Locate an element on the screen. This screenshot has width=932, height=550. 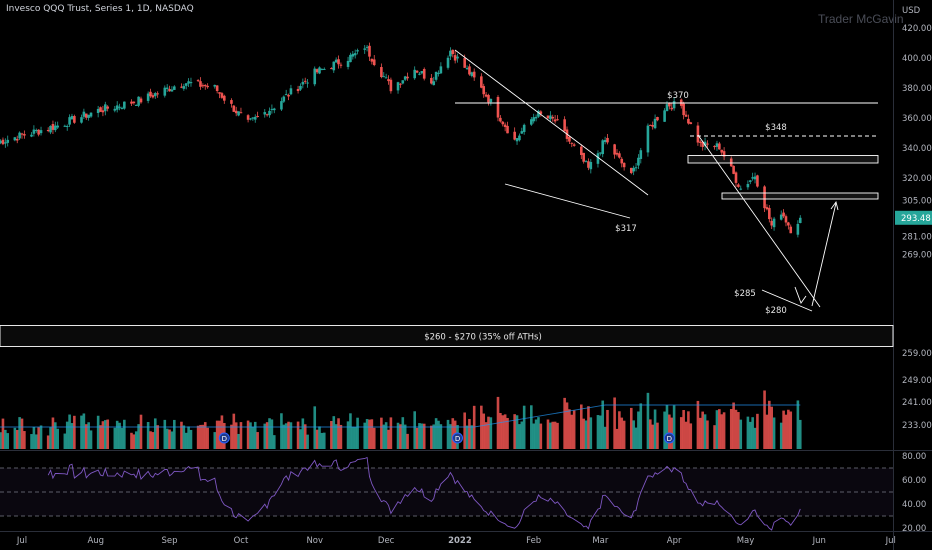
wedge2-lower-line is located at coordinates (787, 300).